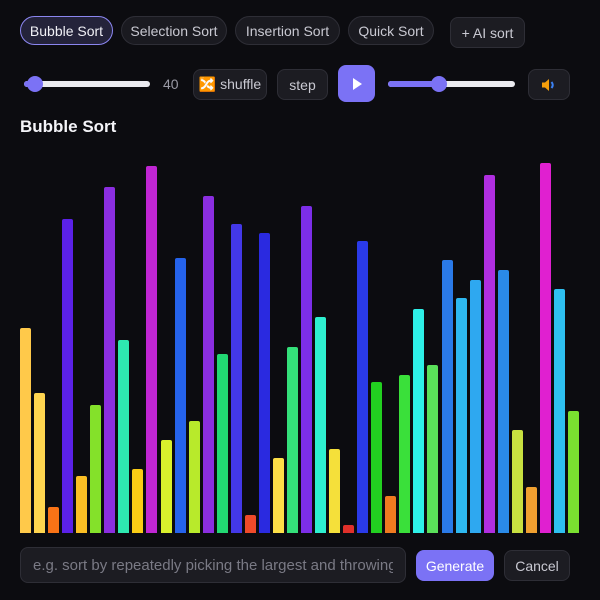 The width and height of the screenshot is (600, 600). I want to click on ai-sort-button: + AI sort, so click(487, 32).